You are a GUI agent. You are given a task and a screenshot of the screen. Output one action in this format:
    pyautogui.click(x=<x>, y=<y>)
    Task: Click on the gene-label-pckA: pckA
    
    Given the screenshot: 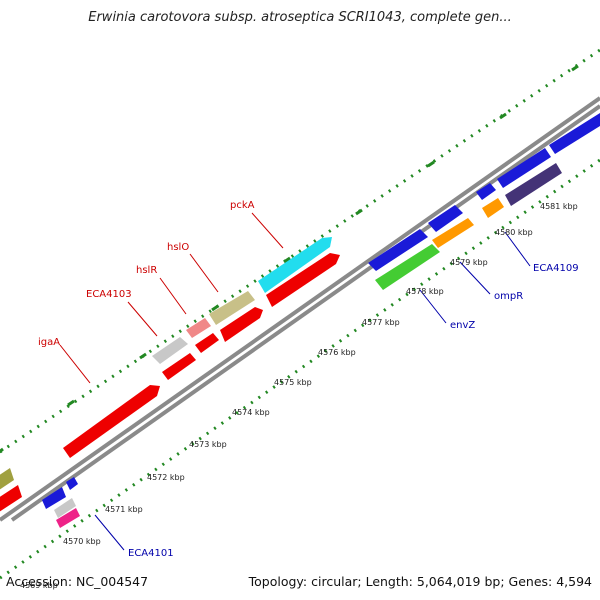 What is the action you would take?
    pyautogui.click(x=242, y=205)
    